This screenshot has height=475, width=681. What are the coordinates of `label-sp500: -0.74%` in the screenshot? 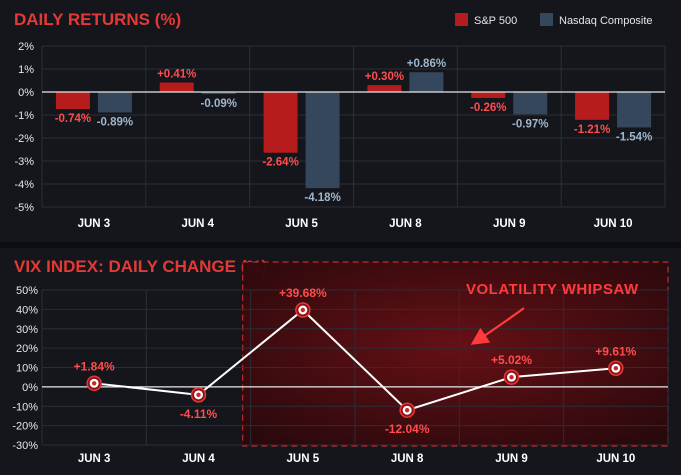 It's located at (73, 119).